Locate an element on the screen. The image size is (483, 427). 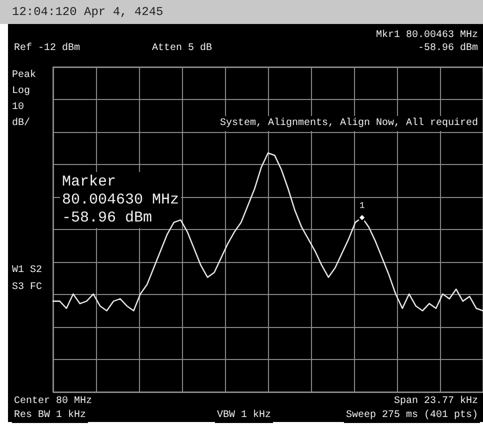
text: W1 S2 is located at coordinates (27, 270).